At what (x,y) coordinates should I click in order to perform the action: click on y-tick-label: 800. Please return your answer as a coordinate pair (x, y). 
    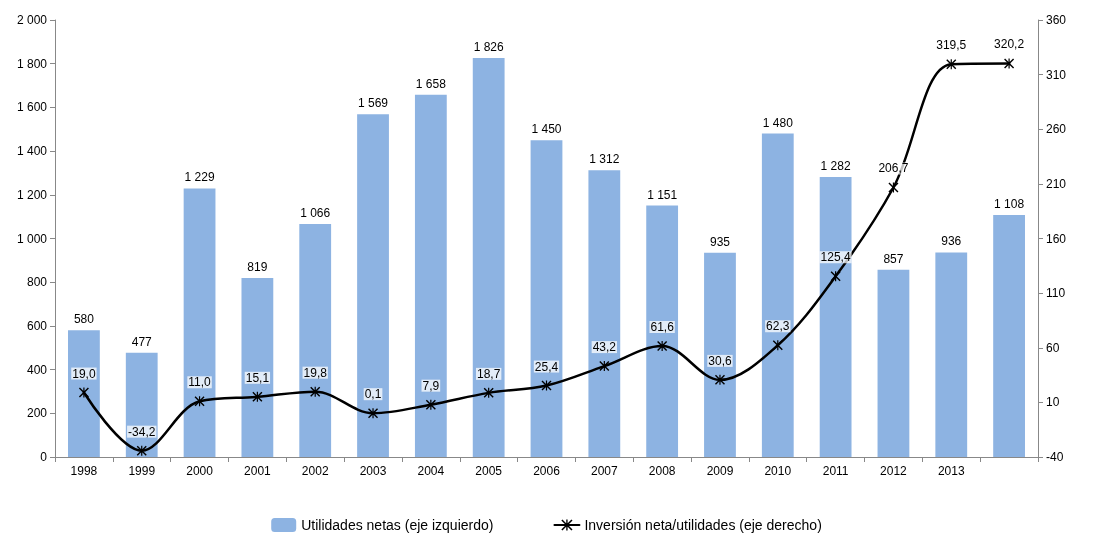
    Looking at the image, I should click on (37, 282).